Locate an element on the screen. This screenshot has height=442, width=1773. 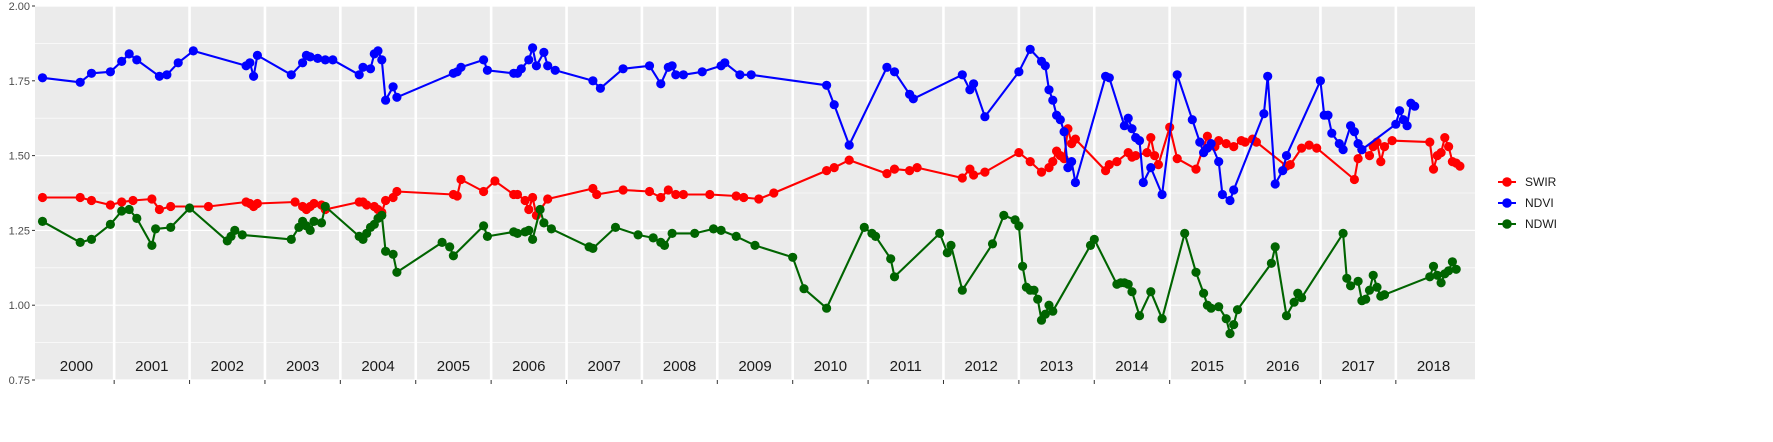
year-label: 2010 is located at coordinates (830, 366).